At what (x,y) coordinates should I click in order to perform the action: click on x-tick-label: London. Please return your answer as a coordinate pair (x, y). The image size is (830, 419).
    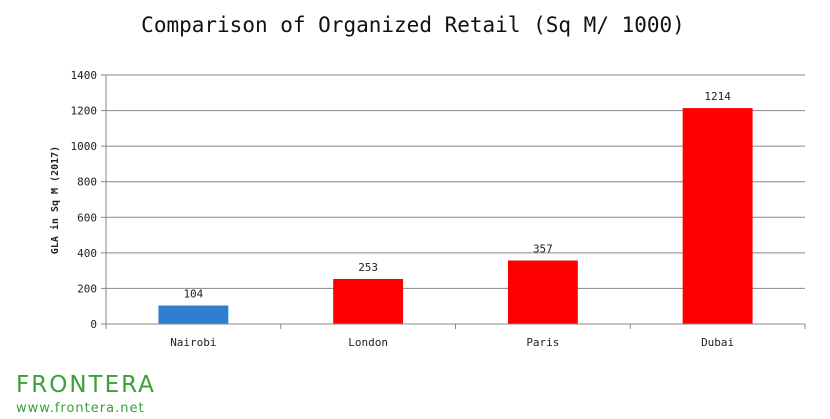
    Looking at the image, I should click on (368, 342).